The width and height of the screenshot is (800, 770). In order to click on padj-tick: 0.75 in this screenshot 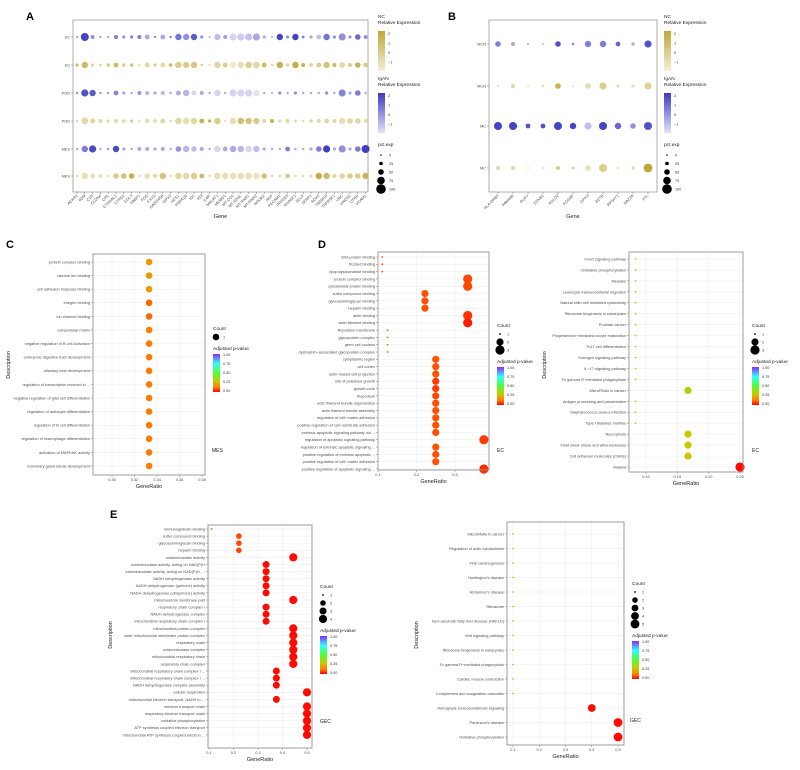, I will do `click(510, 377)`.